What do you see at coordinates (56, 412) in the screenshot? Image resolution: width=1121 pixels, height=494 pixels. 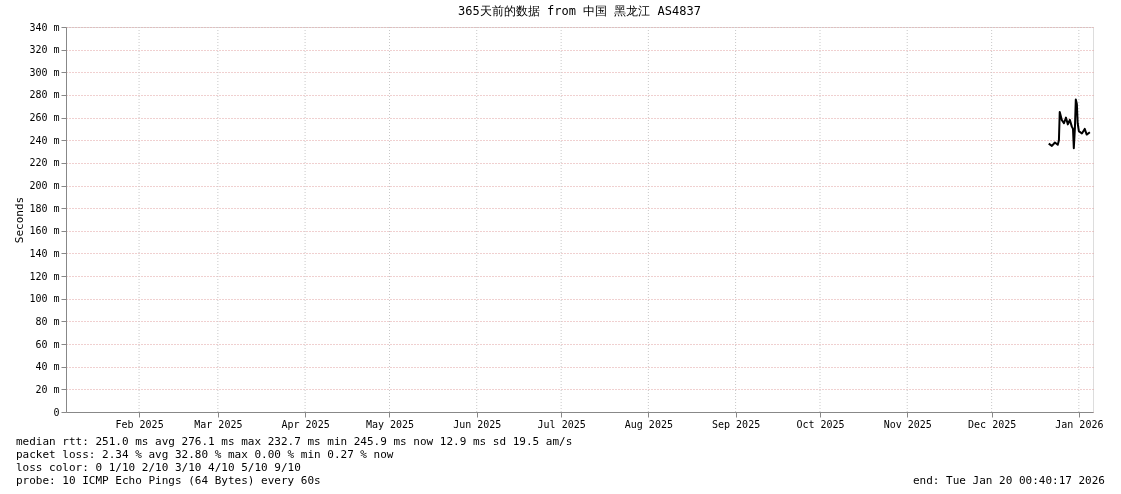 I see `y-tick-label: 0` at bounding box center [56, 412].